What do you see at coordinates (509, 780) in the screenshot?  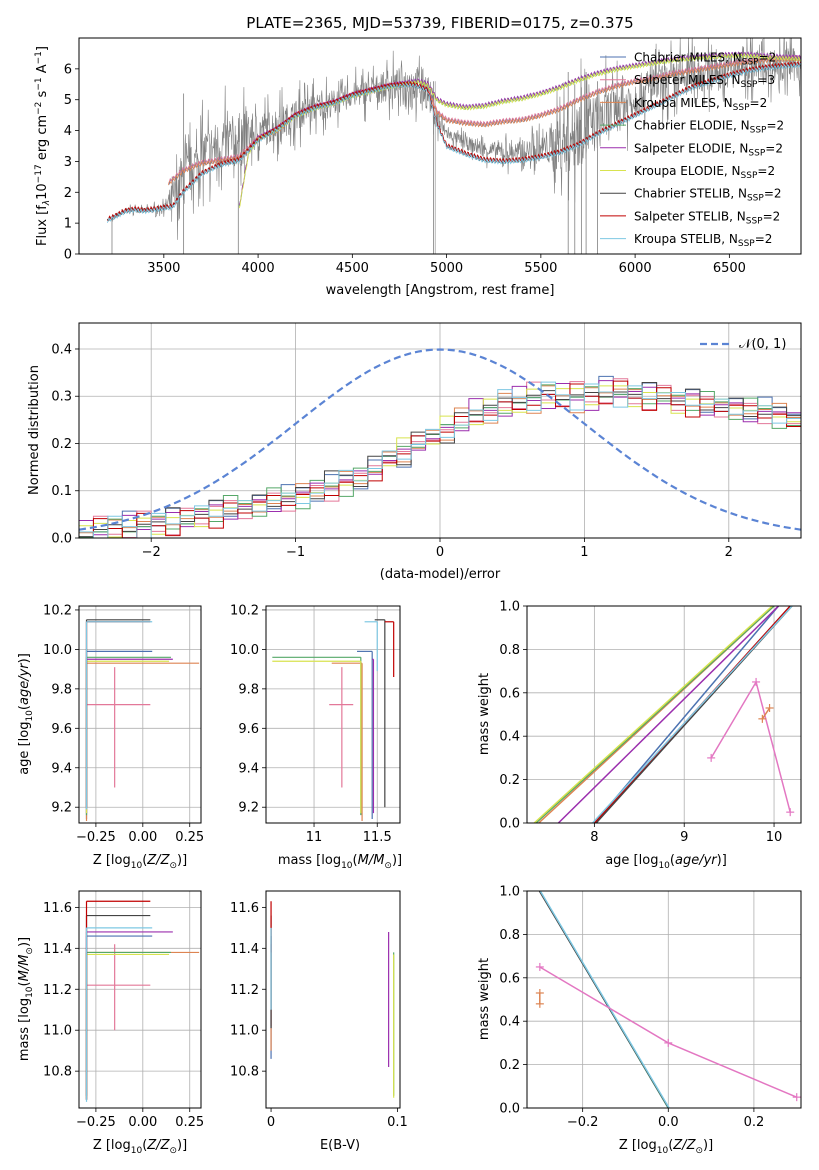 I see `weight_vs_age-ytick-label: 0.2` at bounding box center [509, 780].